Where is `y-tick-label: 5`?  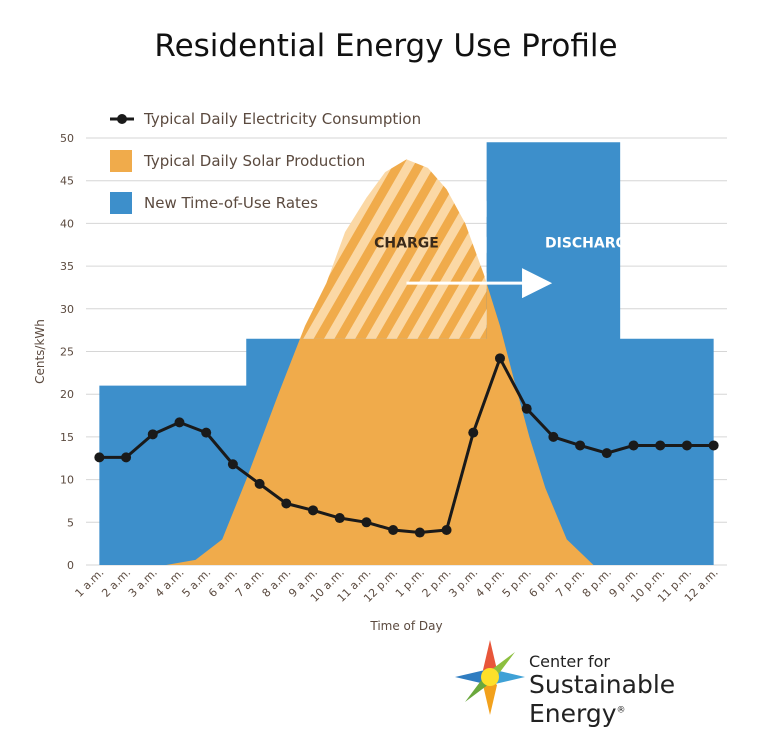 y-tick-label: 5 is located at coordinates (70, 522).